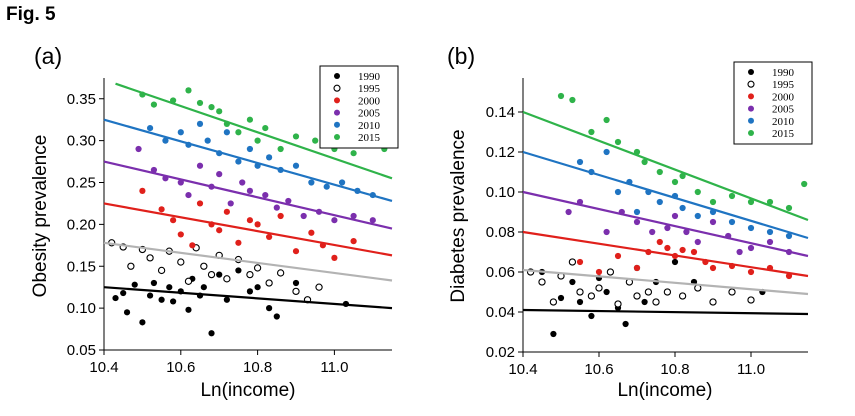  I want to click on legend-label-2010: 2010, so click(369, 126).